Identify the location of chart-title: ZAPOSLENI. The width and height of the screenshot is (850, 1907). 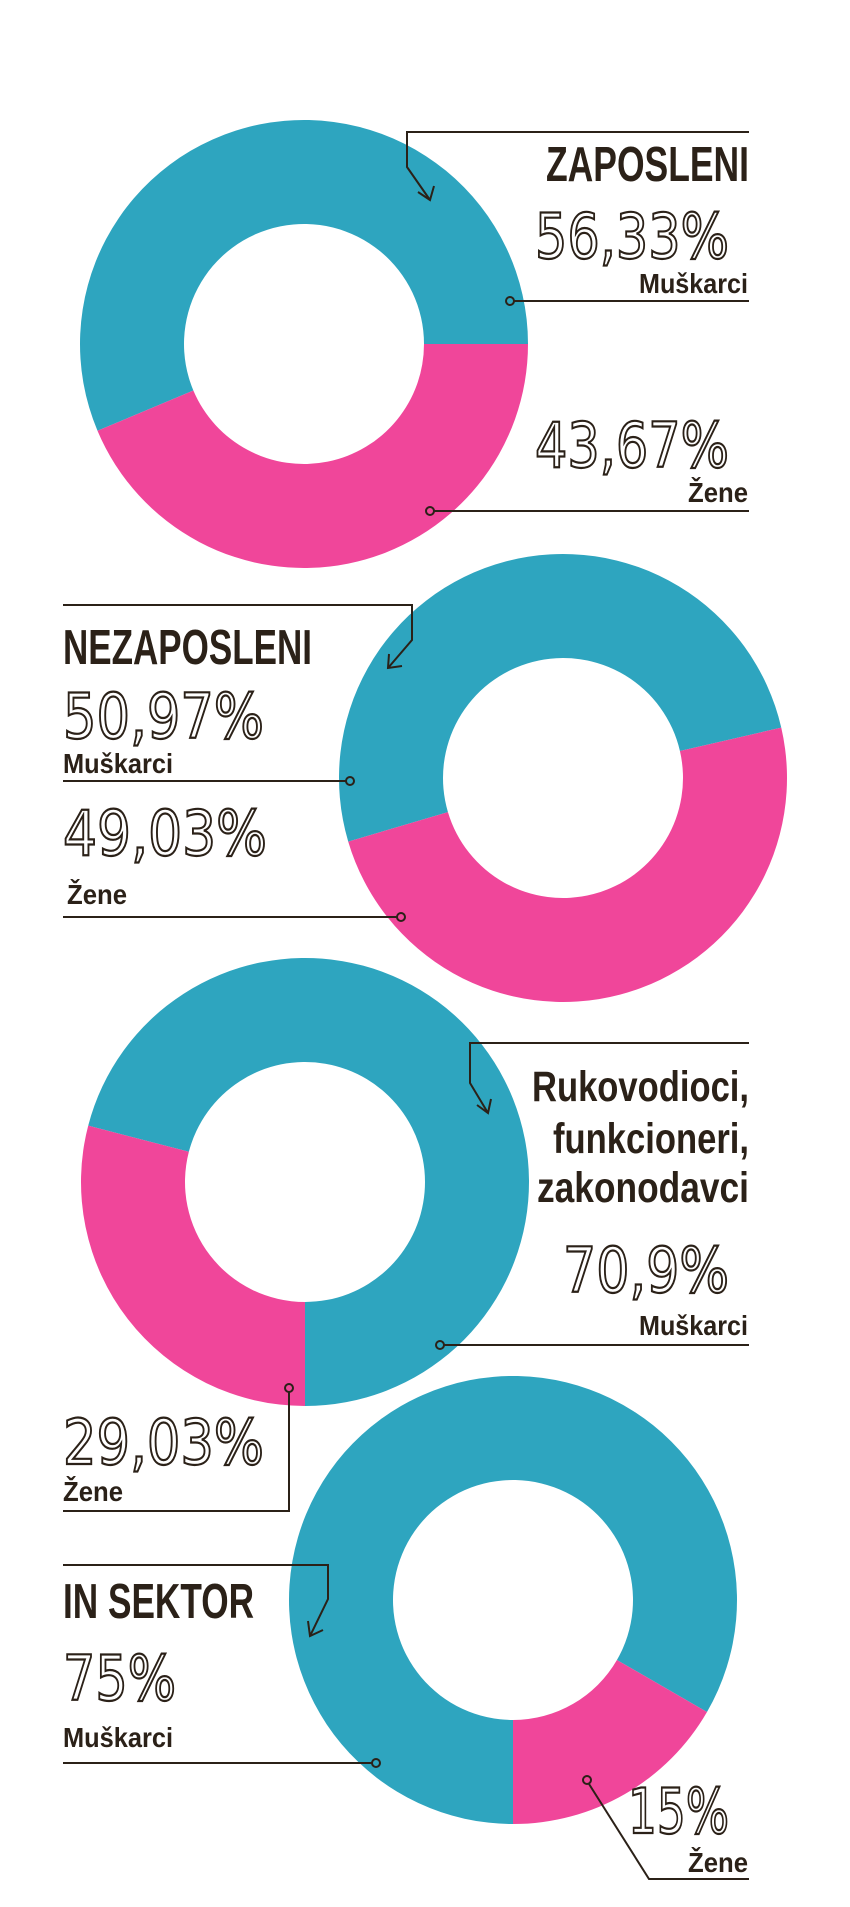
(647, 165).